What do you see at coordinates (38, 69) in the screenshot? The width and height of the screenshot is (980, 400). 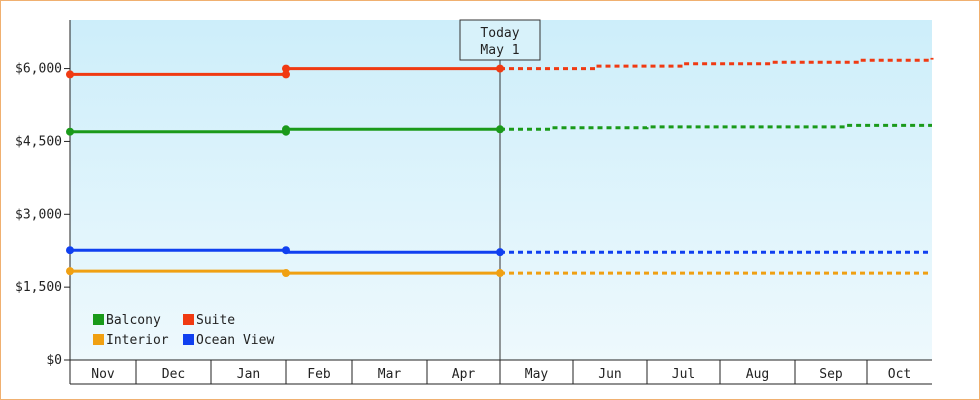 I see `y-tick-label: $6,000` at bounding box center [38, 69].